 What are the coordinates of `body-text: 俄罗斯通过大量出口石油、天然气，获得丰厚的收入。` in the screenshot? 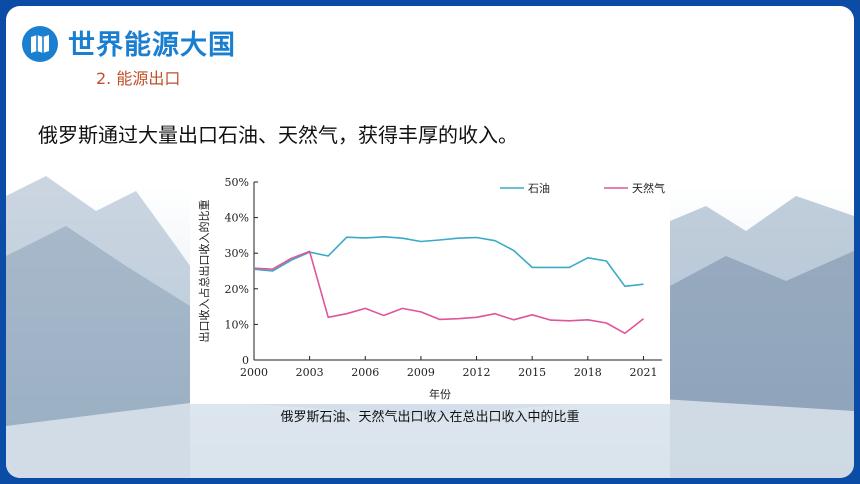 It's located at (278, 135).